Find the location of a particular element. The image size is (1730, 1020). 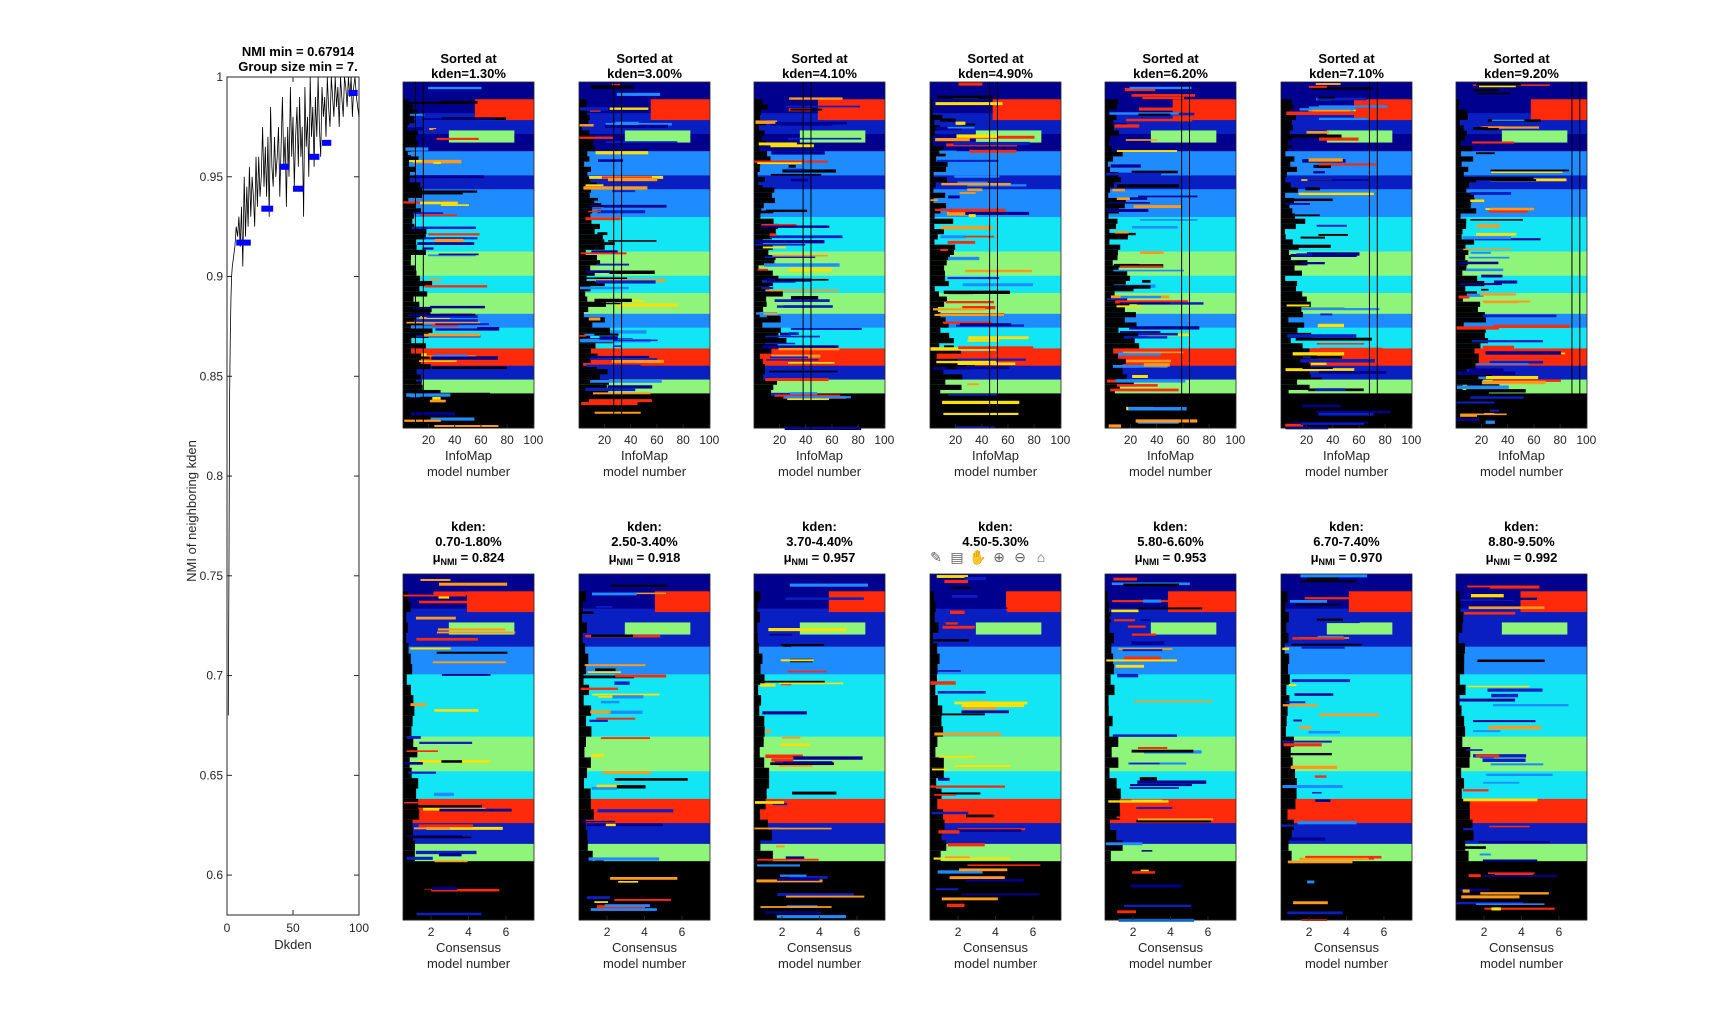

top-panel-x-label-line2: model number is located at coordinates (645, 471).